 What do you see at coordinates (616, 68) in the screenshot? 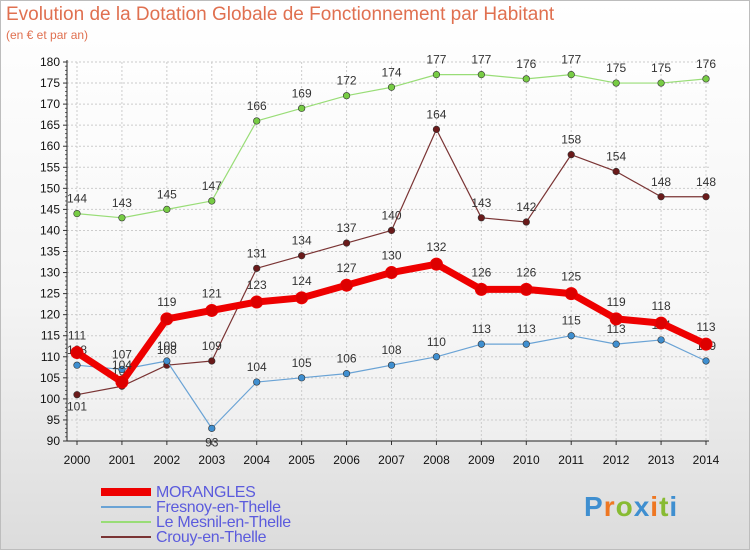
I see `data-label: 175` at bounding box center [616, 68].